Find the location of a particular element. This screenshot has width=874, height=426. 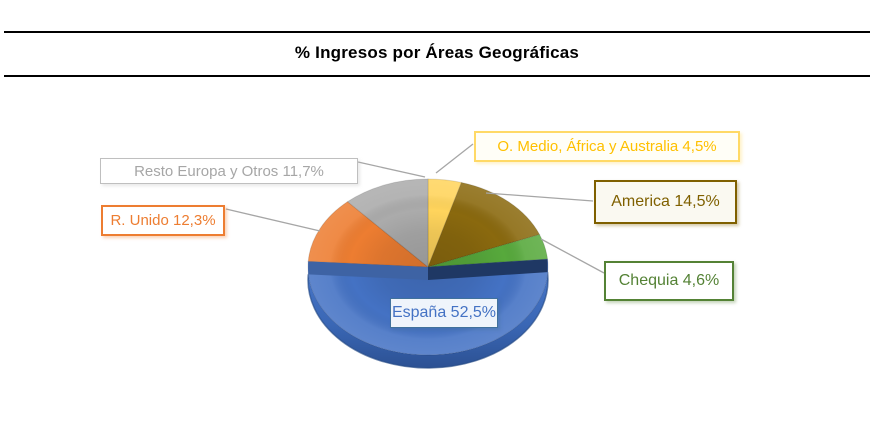

data-label-o-medio: O. Medio, África y Australia 4,5% is located at coordinates (607, 146).